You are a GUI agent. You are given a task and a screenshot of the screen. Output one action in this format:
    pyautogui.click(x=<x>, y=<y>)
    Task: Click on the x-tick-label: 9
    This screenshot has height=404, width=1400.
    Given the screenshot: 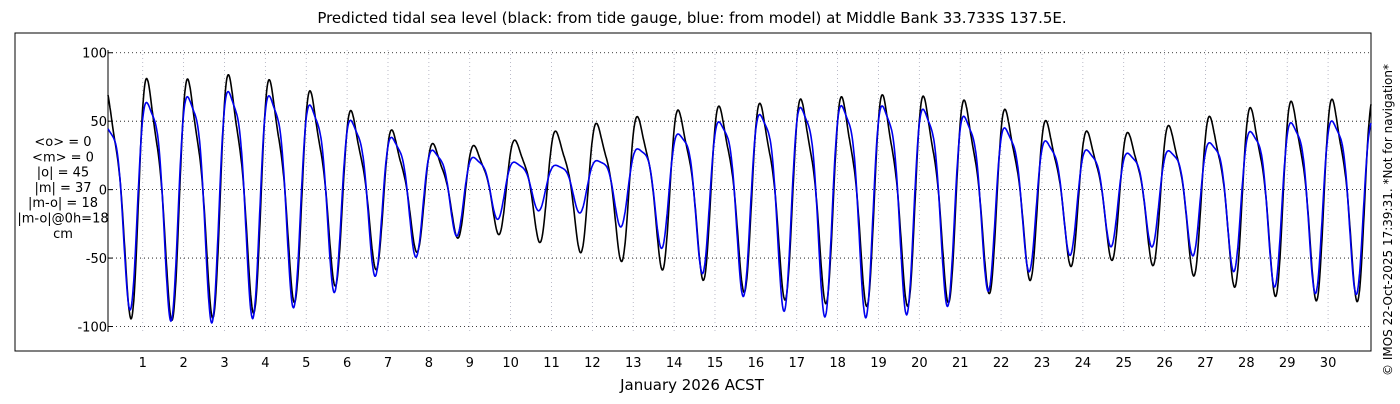 What is the action you would take?
    pyautogui.click(x=470, y=363)
    